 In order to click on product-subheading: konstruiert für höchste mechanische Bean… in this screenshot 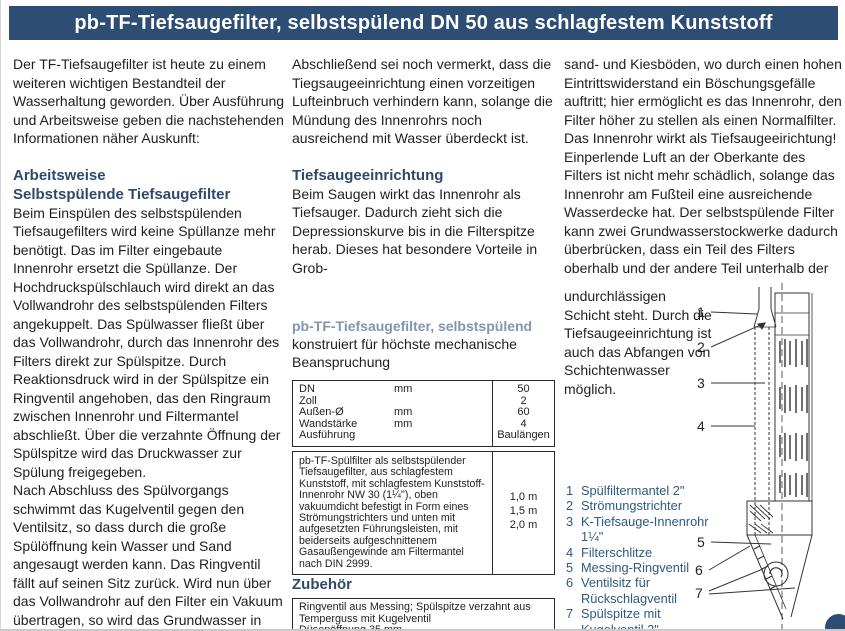, I will do `click(404, 353)`.